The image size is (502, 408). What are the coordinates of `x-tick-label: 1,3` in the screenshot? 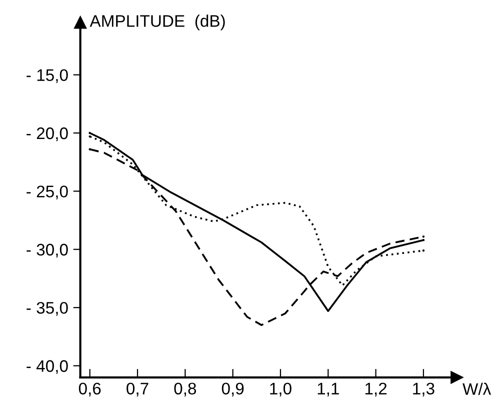 It's located at (423, 389).